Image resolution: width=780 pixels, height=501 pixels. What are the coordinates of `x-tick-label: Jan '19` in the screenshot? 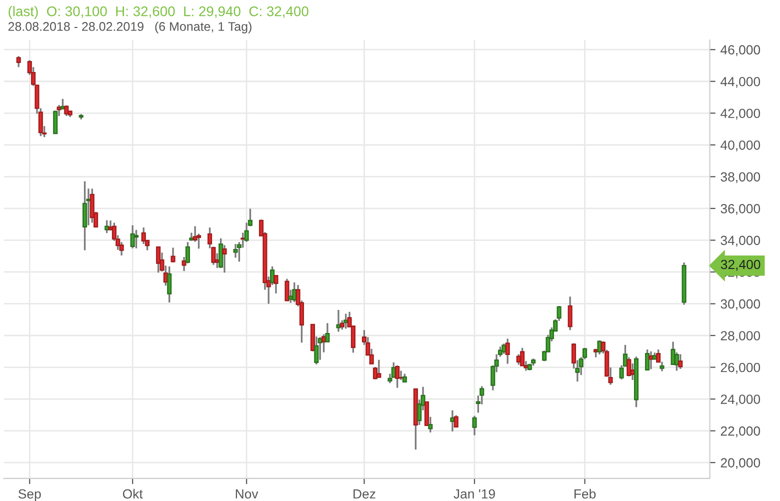 It's located at (474, 494).